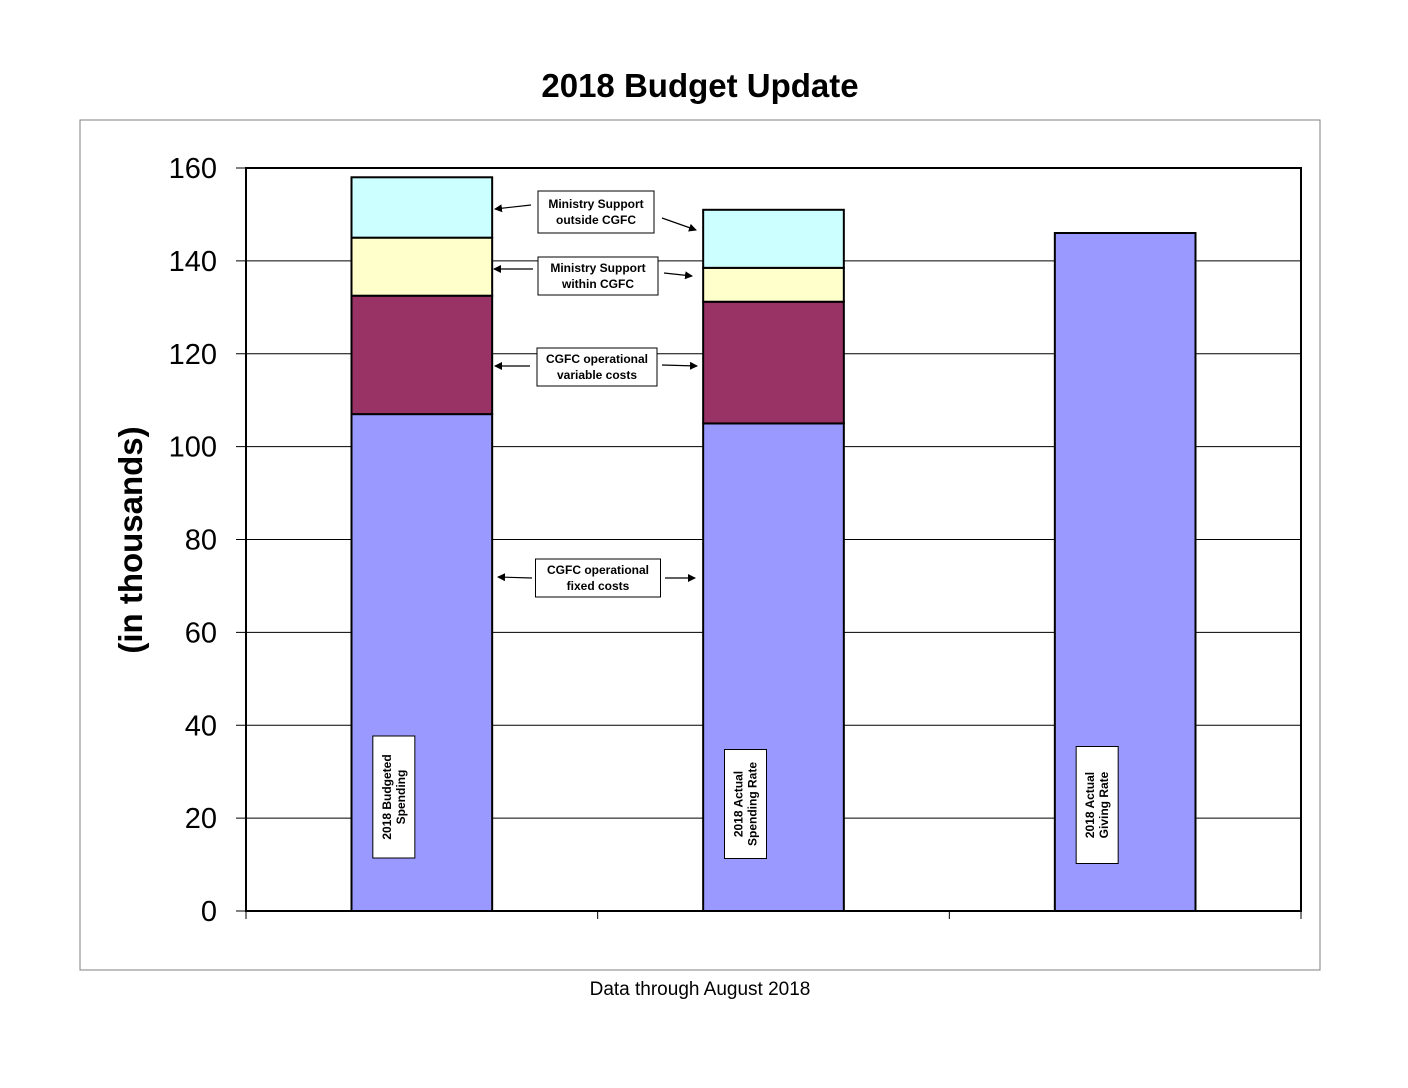 This screenshot has width=1408, height=1088. What do you see at coordinates (201, 726) in the screenshot?
I see `y-tick-label: 40` at bounding box center [201, 726].